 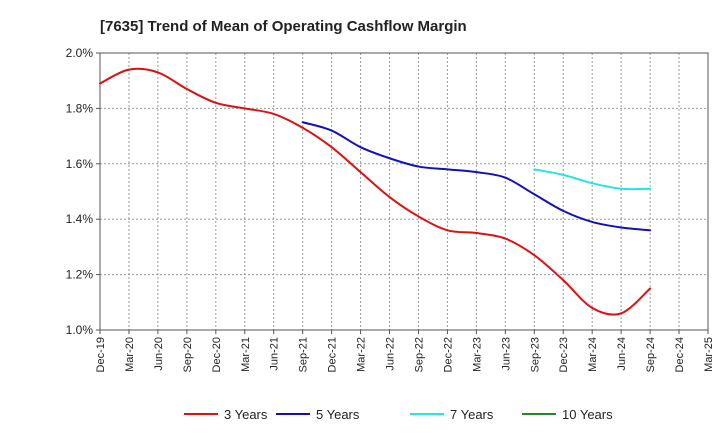 What do you see at coordinates (246, 354) in the screenshot?
I see `x-tick-label: Mar-21` at bounding box center [246, 354].